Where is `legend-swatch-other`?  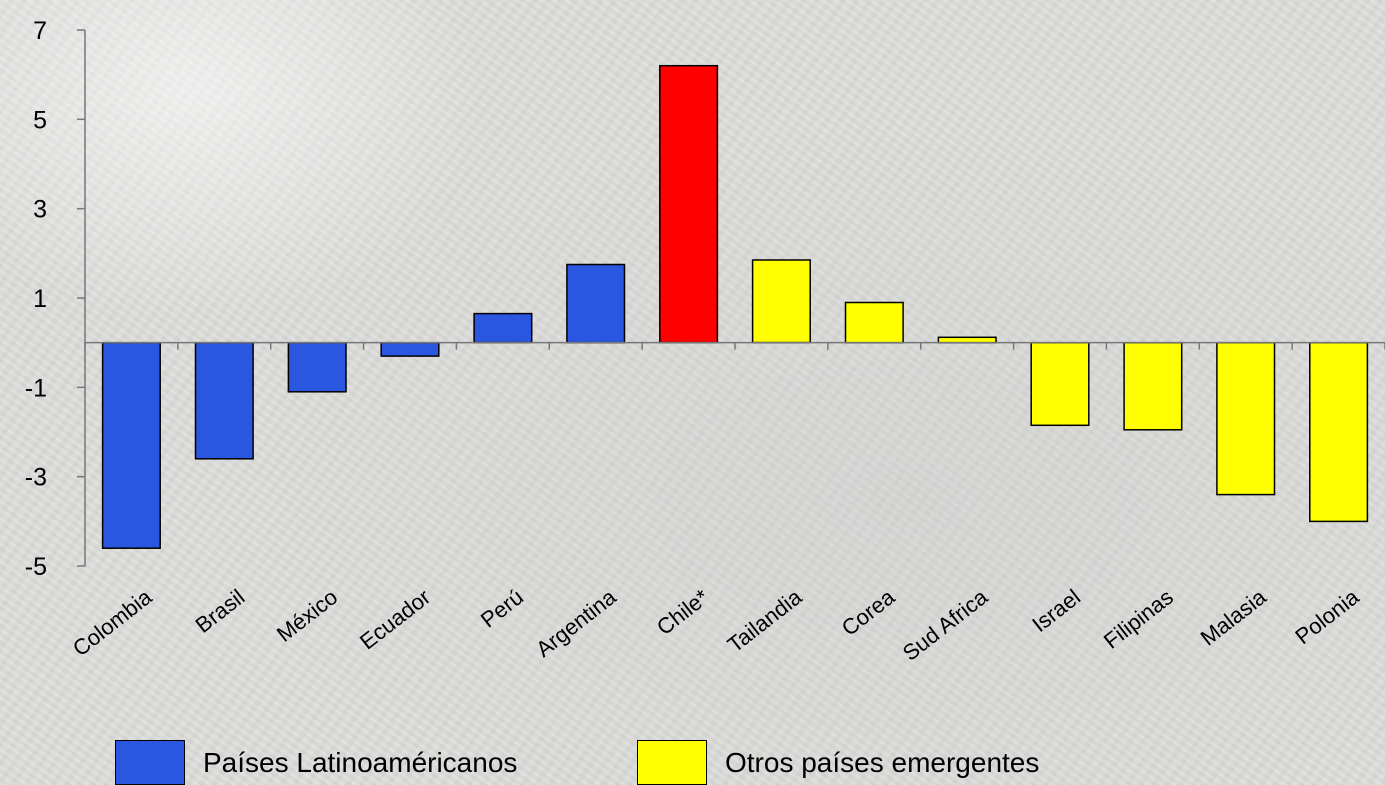 legend-swatch-other is located at coordinates (672, 762).